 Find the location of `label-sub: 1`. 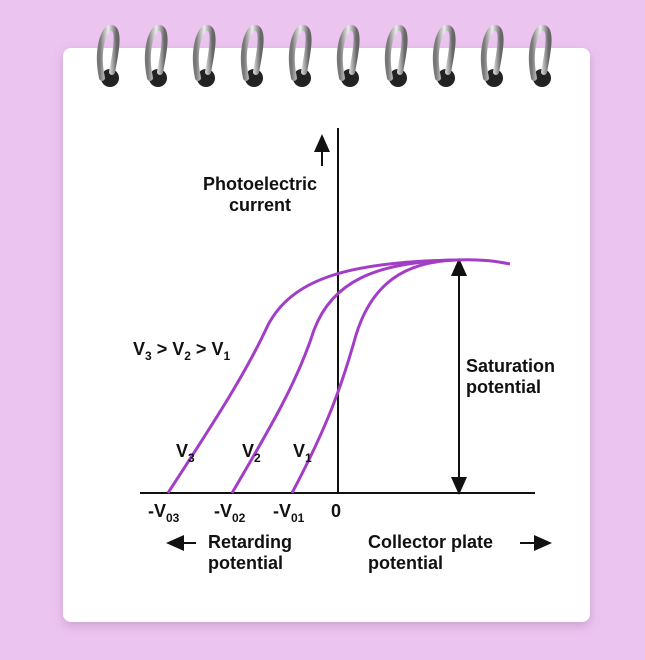

label-sub: 1 is located at coordinates (308, 458).